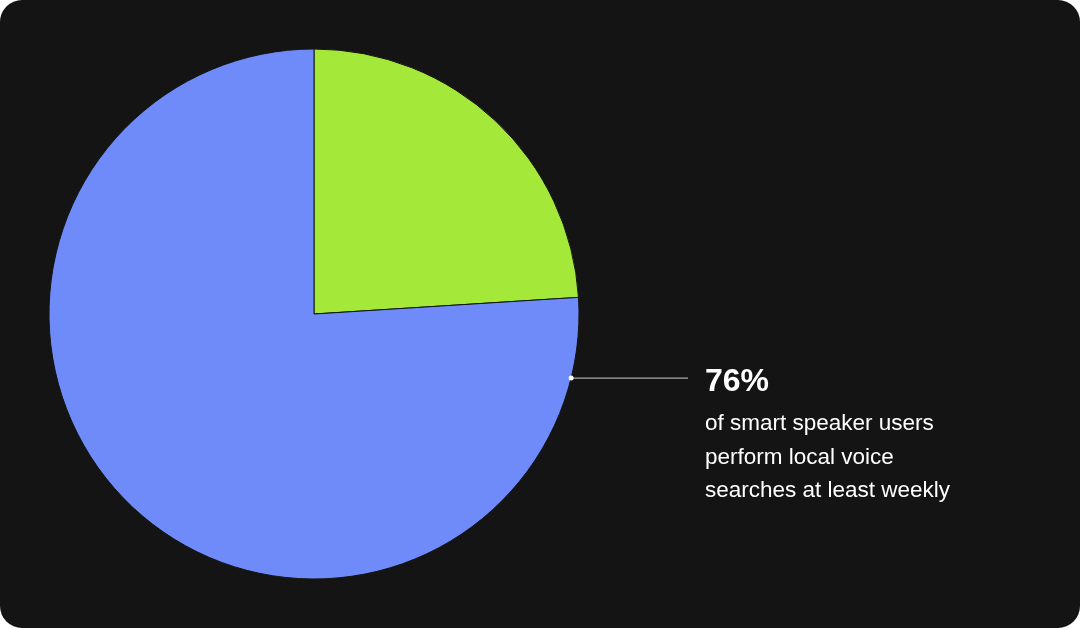  What do you see at coordinates (737, 380) in the screenshot?
I see `data-label: 76%` at bounding box center [737, 380].